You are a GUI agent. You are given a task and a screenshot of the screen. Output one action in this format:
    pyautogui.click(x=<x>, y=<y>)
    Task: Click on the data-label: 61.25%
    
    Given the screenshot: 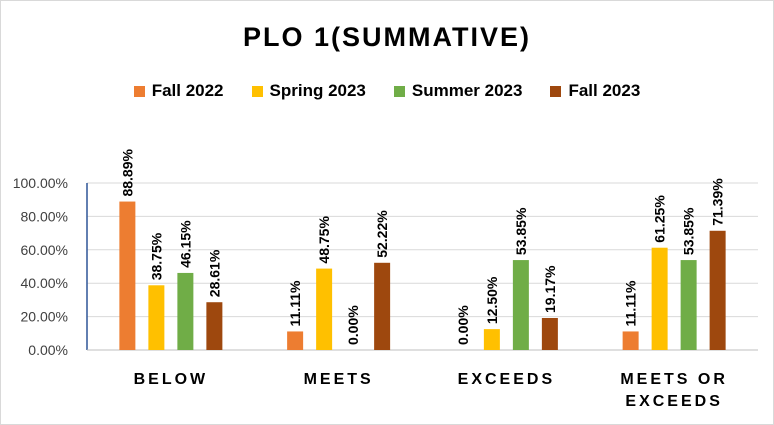 What is the action you would take?
    pyautogui.click(x=660, y=219)
    